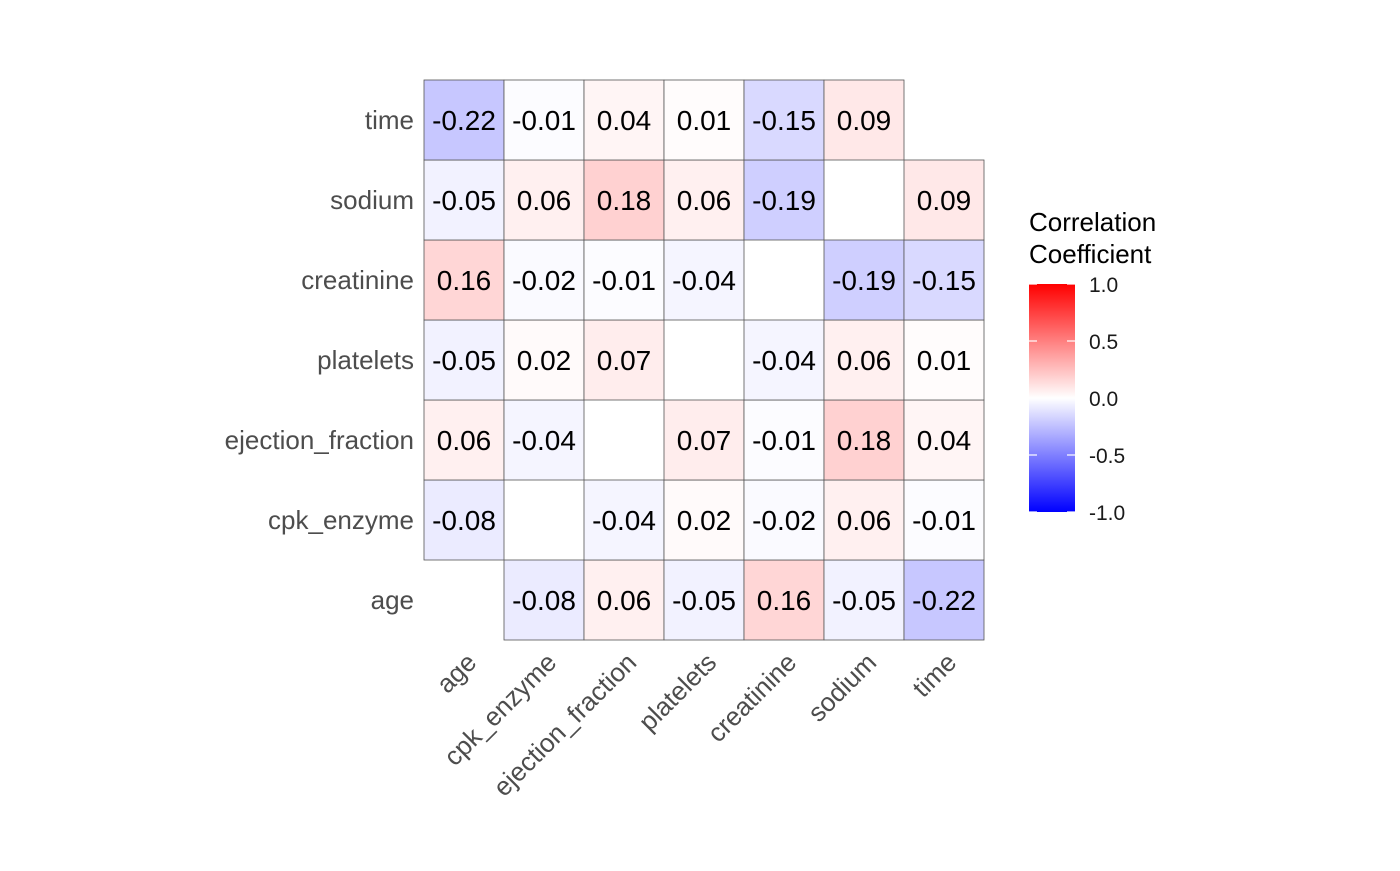  I want to click on legend-tick-label: -1.0, so click(1107, 513).